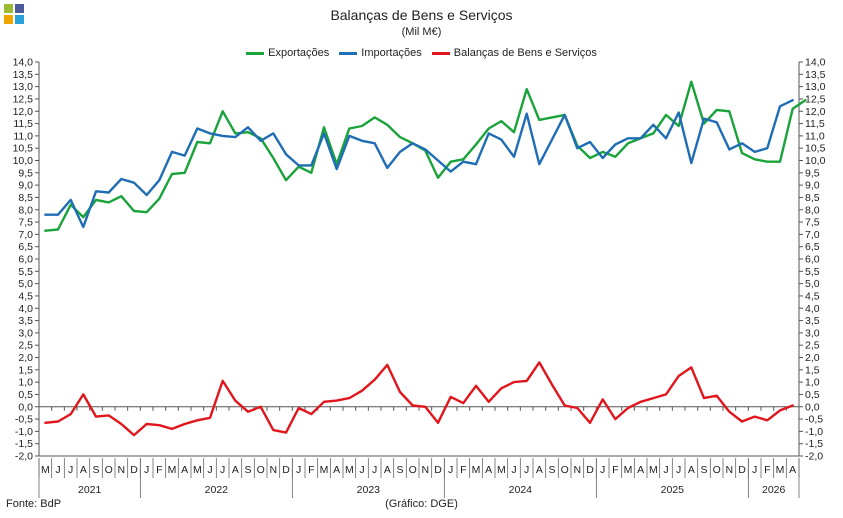  Describe the element at coordinates (812, 407) in the screenshot. I see `y-tick-label-right: 0,0` at that location.